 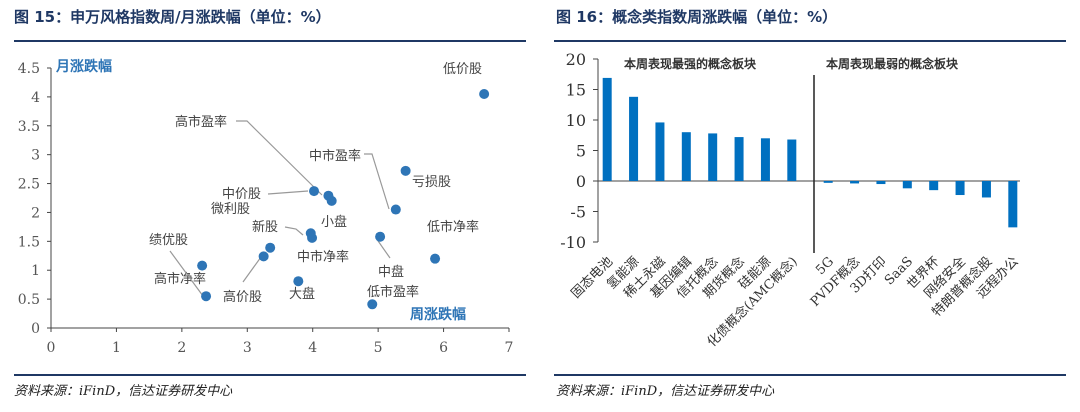 What do you see at coordinates (270, 375) in the screenshot?
I see `left-footer-rule` at bounding box center [270, 375].